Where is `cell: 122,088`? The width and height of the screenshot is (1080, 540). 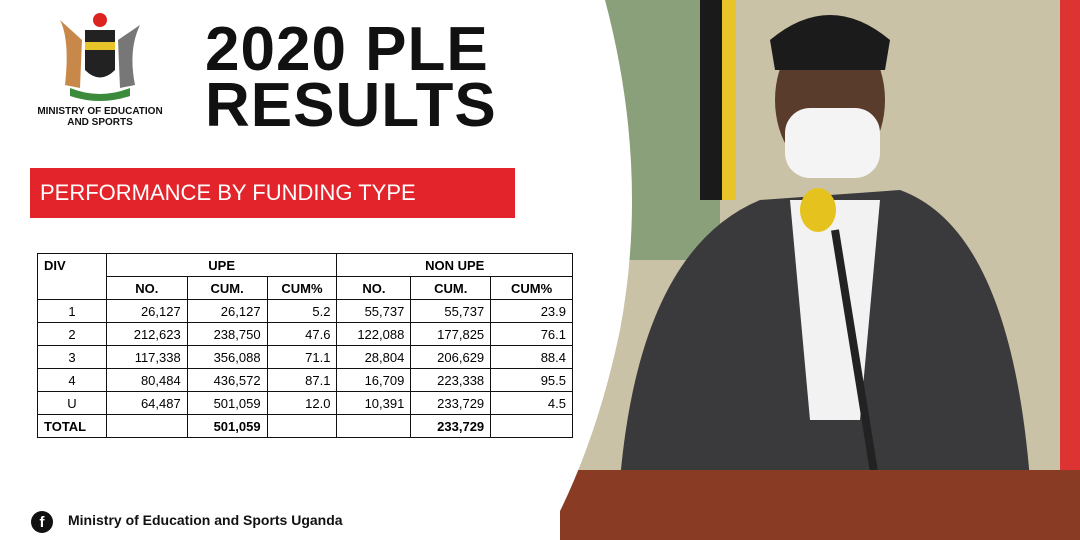
cell: 122,088 is located at coordinates (374, 334).